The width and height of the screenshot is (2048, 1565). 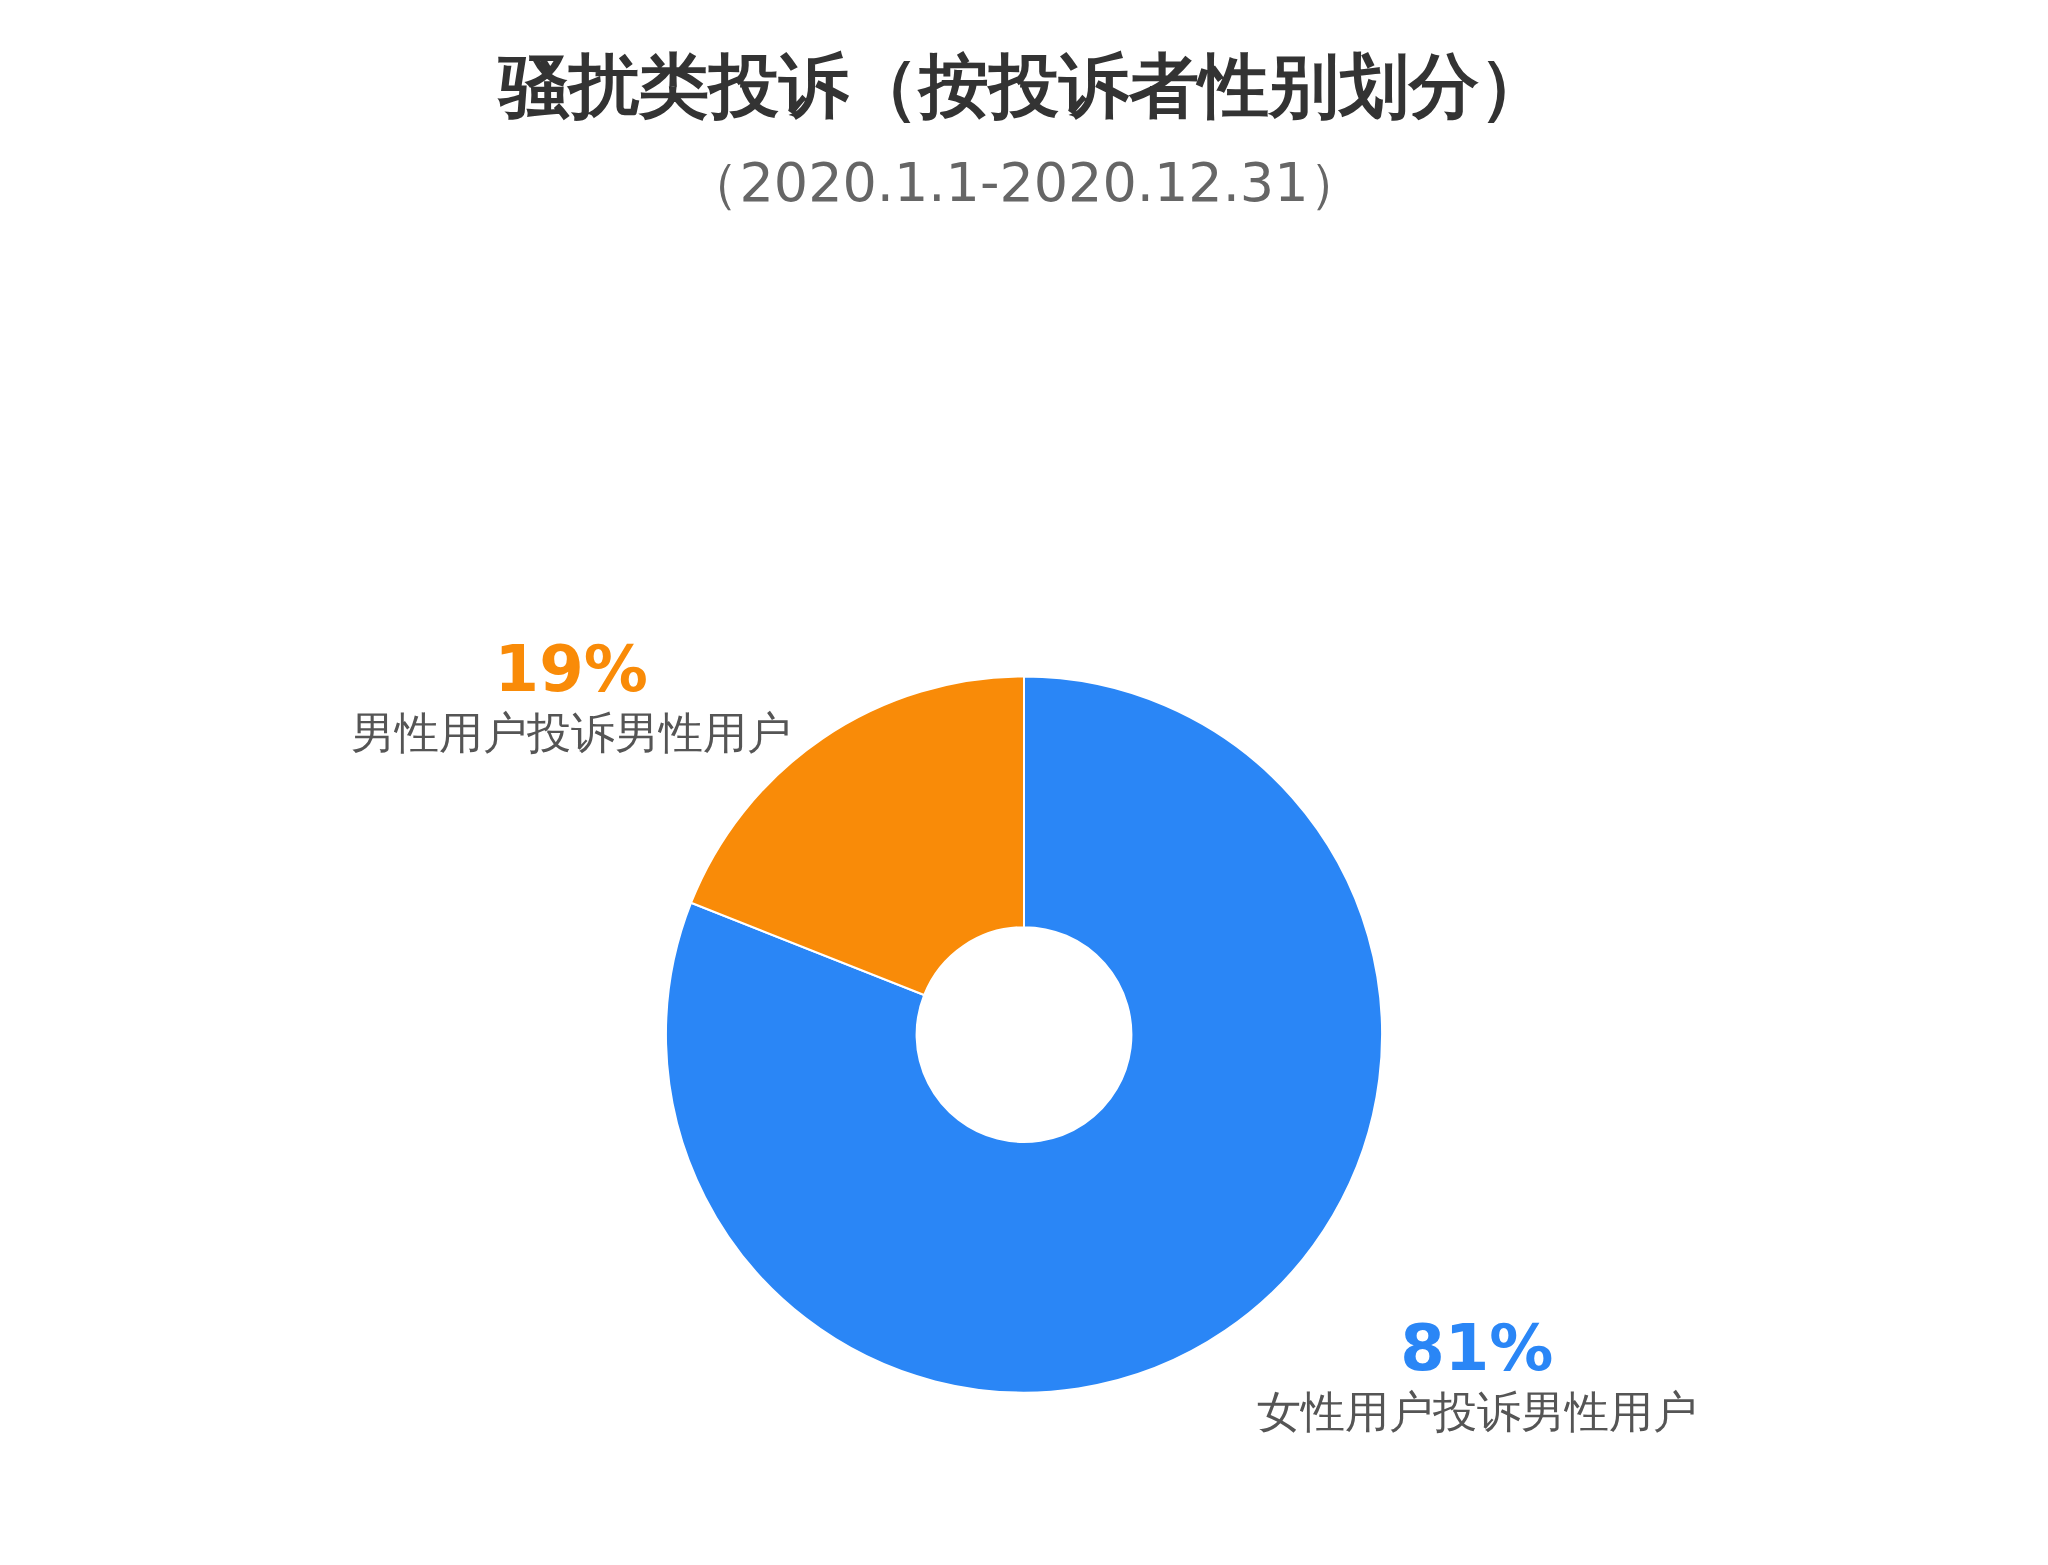 I want to click on data-label: 19%, so click(x=571, y=669).